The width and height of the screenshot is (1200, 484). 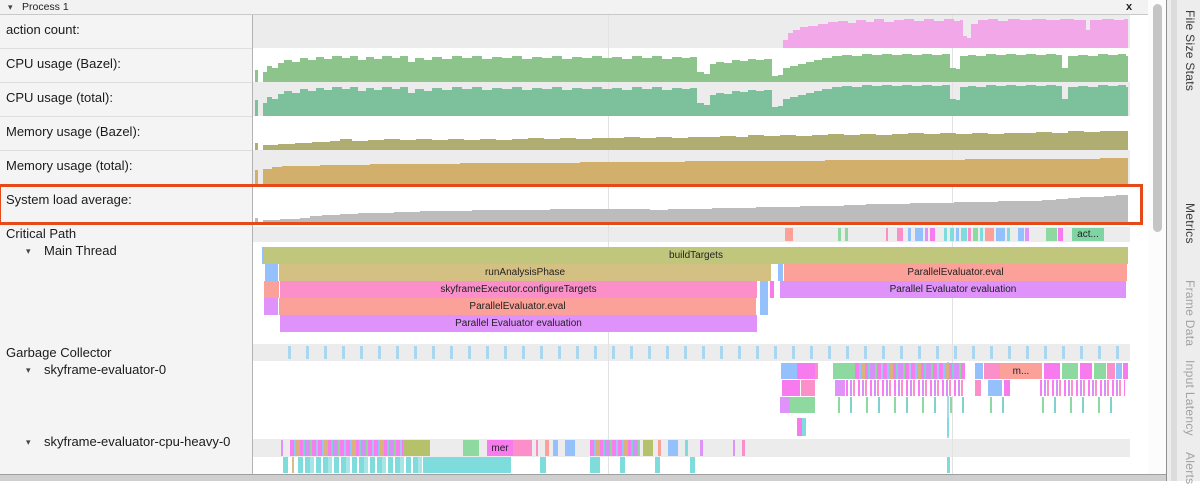 What do you see at coordinates (565, 31) in the screenshot?
I see `action-count-chart` at bounding box center [565, 31].